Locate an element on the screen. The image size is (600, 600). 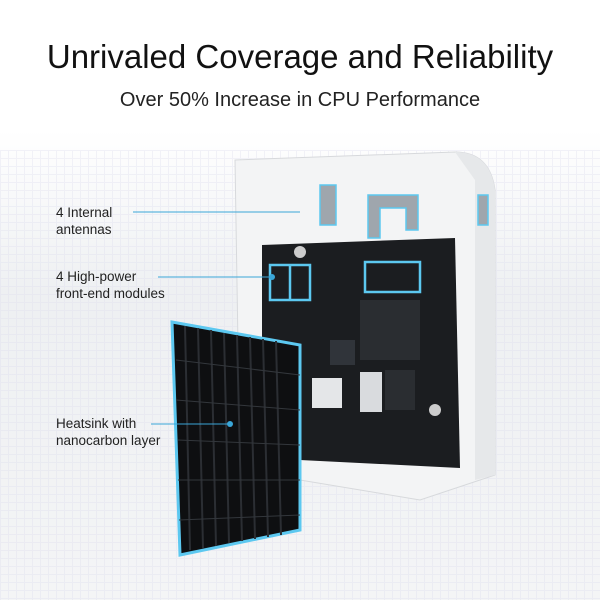
callout-heatsink: Heatsink with nanocarbon layer is located at coordinates (108, 432).